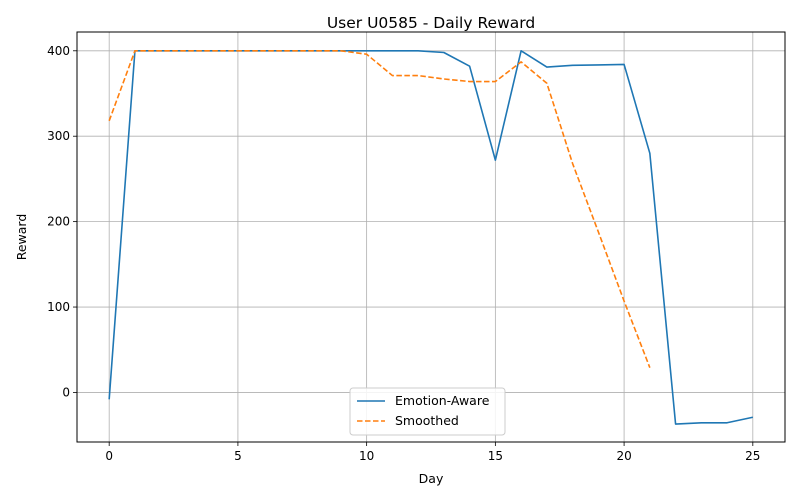 This screenshot has width=800, height=504. What do you see at coordinates (21, 237) in the screenshot?
I see `y-axis-label: Reward` at bounding box center [21, 237].